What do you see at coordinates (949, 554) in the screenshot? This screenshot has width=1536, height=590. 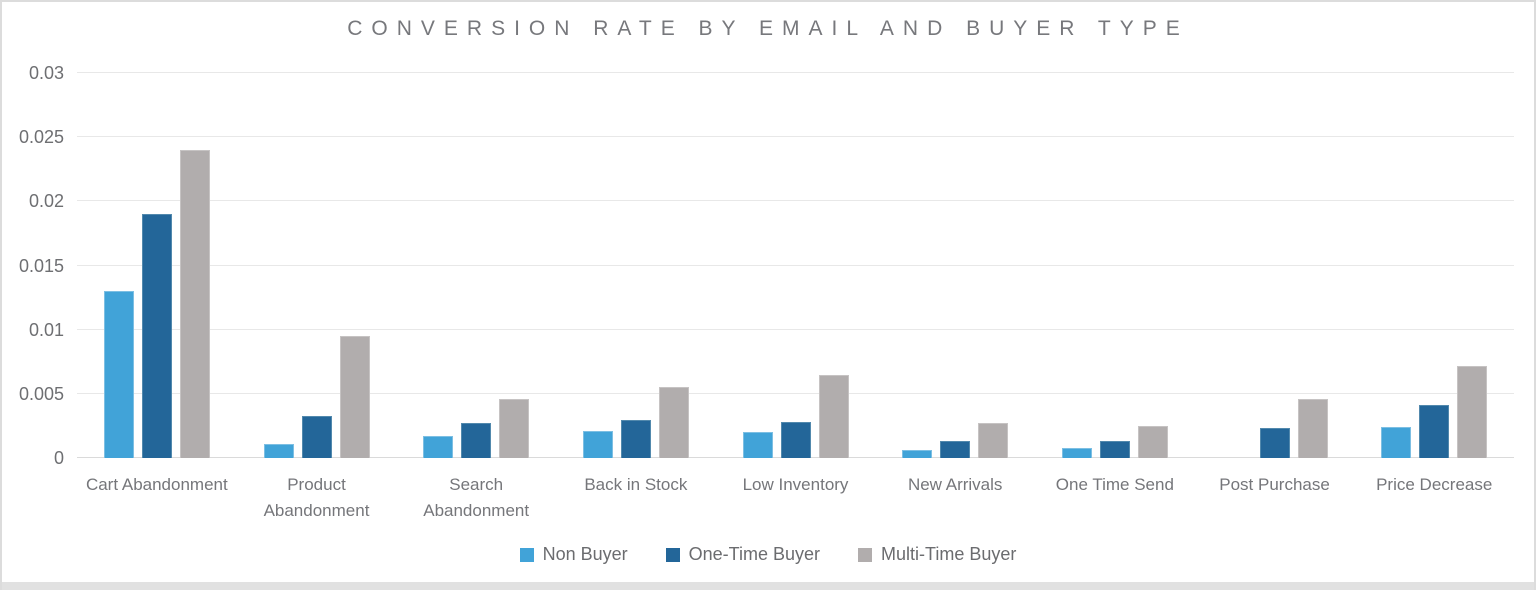 I see `legend-label: Multi-Time Buyer` at bounding box center [949, 554].